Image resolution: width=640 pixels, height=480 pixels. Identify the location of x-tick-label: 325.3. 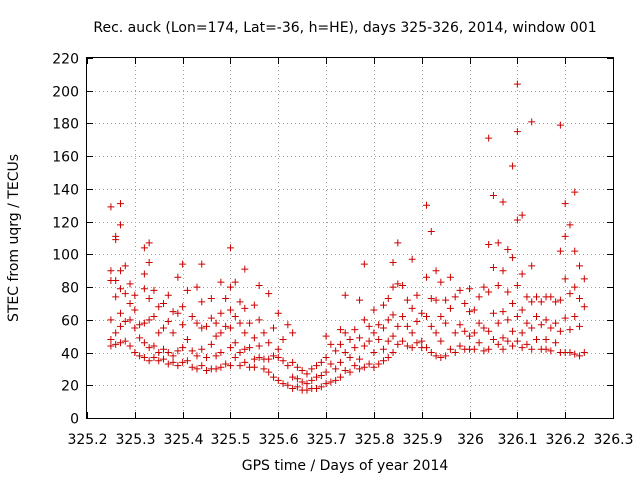
(135, 440).